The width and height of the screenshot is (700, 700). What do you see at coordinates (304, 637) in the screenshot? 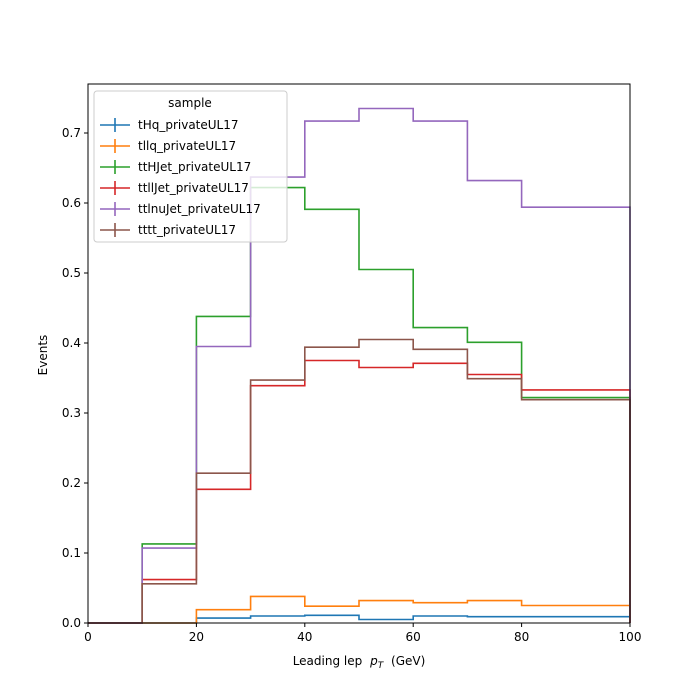
I see `x-tick-label: 40` at bounding box center [304, 637].